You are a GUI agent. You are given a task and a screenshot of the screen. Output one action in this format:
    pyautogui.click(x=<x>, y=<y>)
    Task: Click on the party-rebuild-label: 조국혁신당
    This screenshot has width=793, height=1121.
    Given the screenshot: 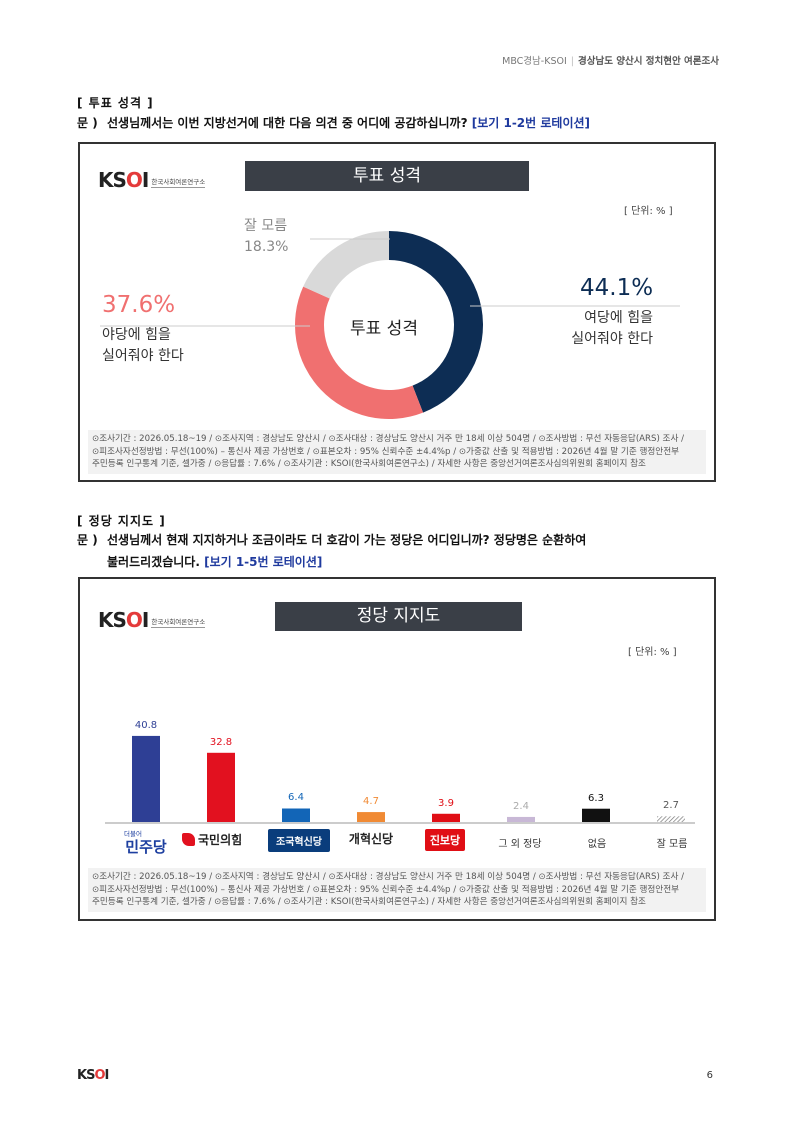 What is the action you would take?
    pyautogui.click(x=299, y=840)
    